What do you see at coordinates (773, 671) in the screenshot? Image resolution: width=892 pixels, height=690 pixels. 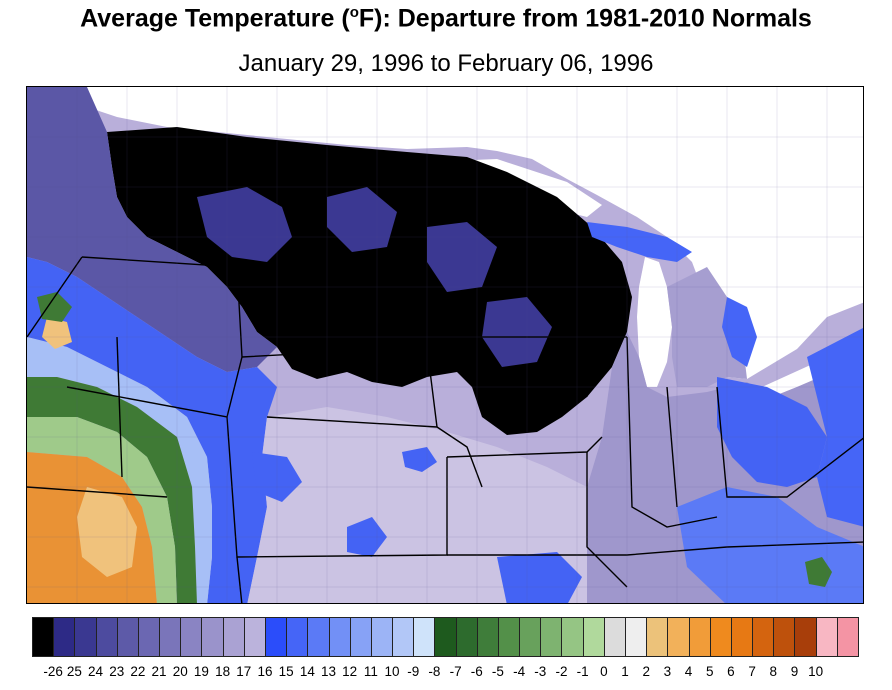 I see `legend-tick-label: 8` at bounding box center [773, 671].